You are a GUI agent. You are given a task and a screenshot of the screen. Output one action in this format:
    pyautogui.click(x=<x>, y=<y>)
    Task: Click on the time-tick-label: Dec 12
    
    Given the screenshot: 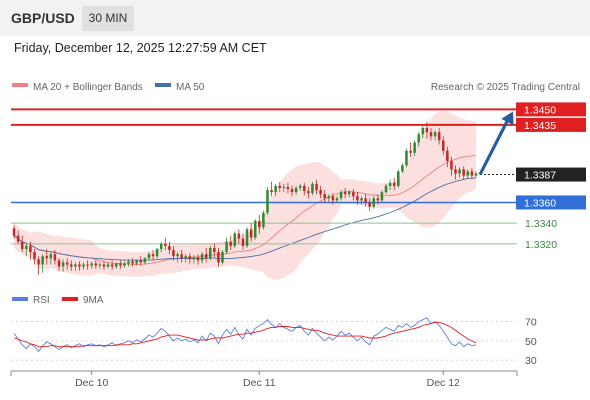 What is the action you would take?
    pyautogui.click(x=443, y=383)
    